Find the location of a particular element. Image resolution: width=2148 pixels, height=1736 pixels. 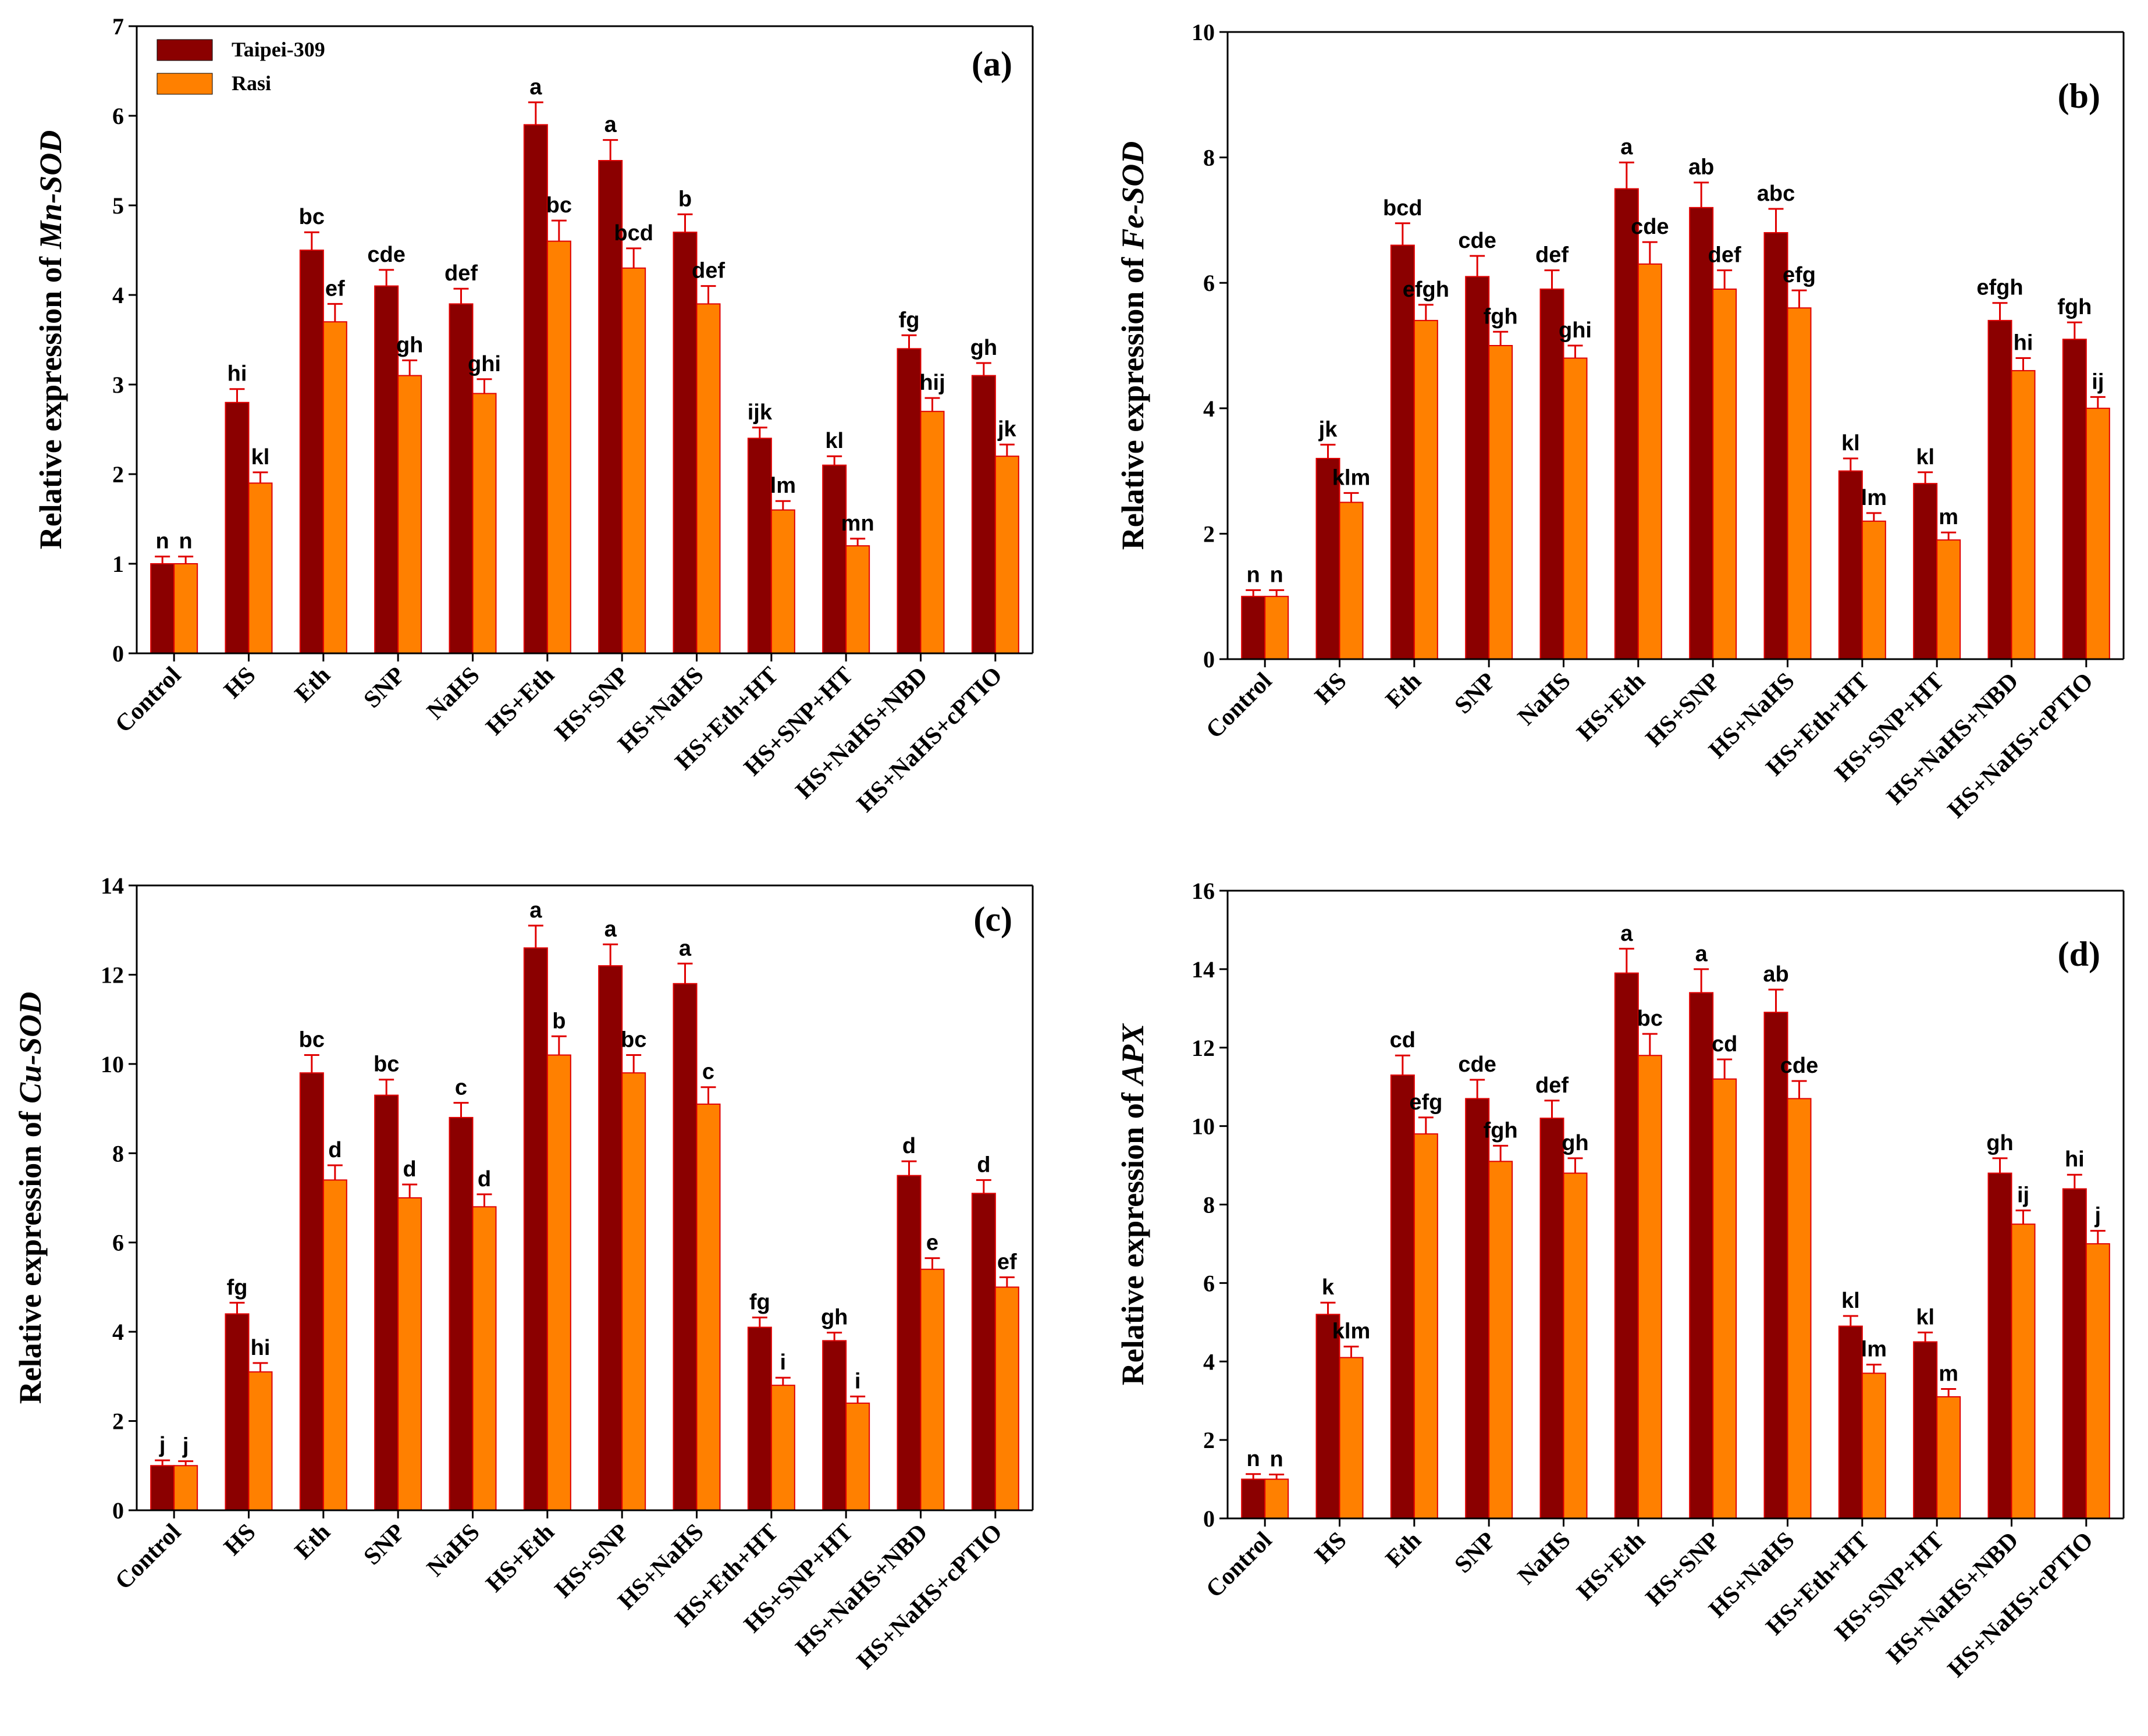

y-tick-label: 16 is located at coordinates (1204, 891).